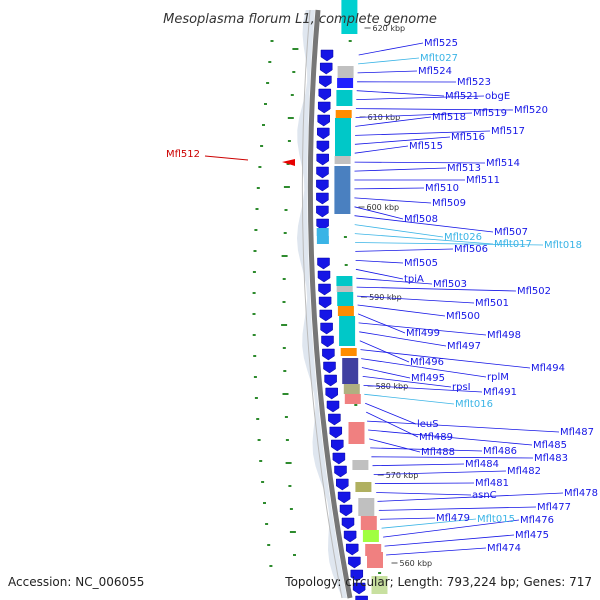  I want to click on gene-label: Mflt016, so click(474, 404).